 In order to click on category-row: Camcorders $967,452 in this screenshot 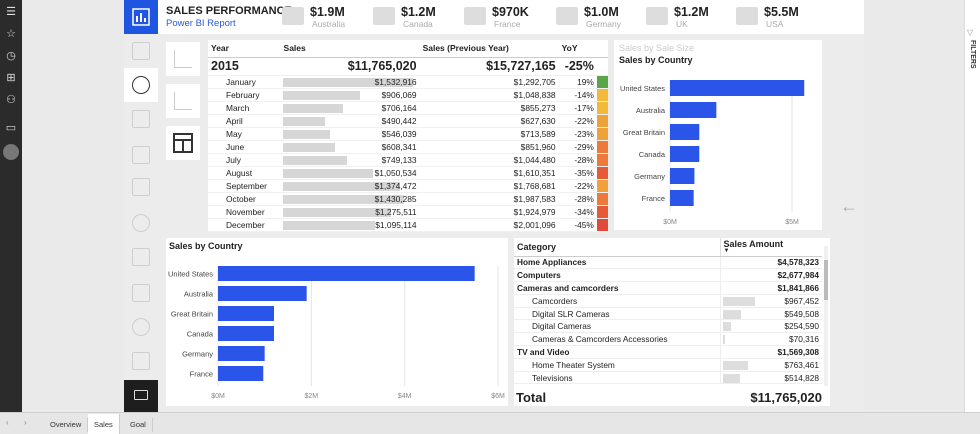, I will do `click(668, 301)`.